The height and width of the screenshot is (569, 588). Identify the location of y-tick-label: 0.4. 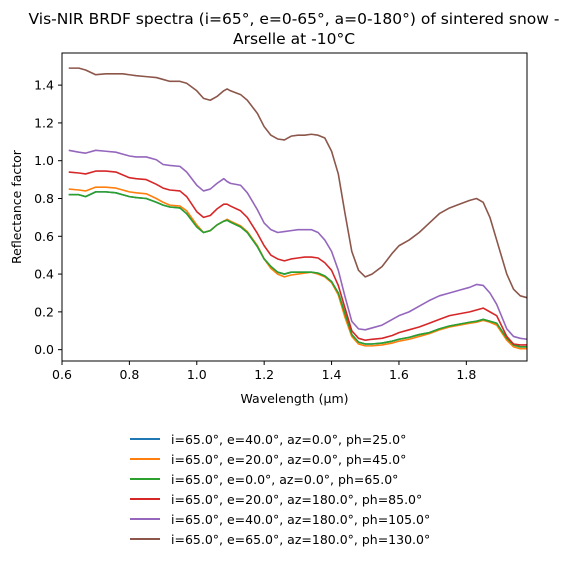
(44, 274).